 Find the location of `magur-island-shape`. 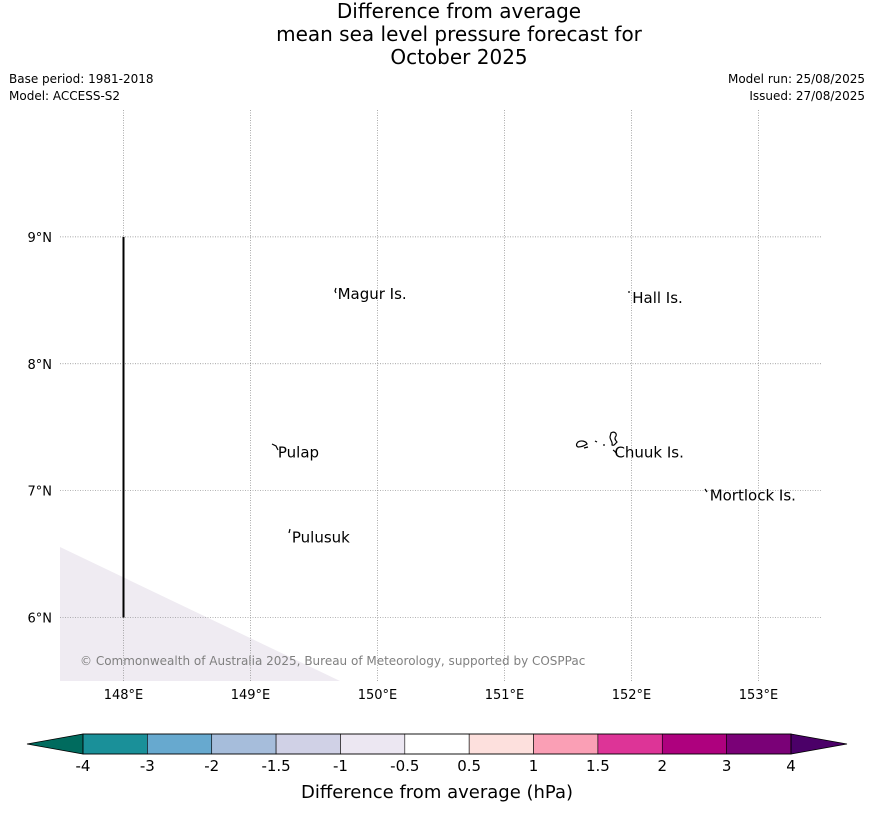

magur-island-shape is located at coordinates (335, 290).